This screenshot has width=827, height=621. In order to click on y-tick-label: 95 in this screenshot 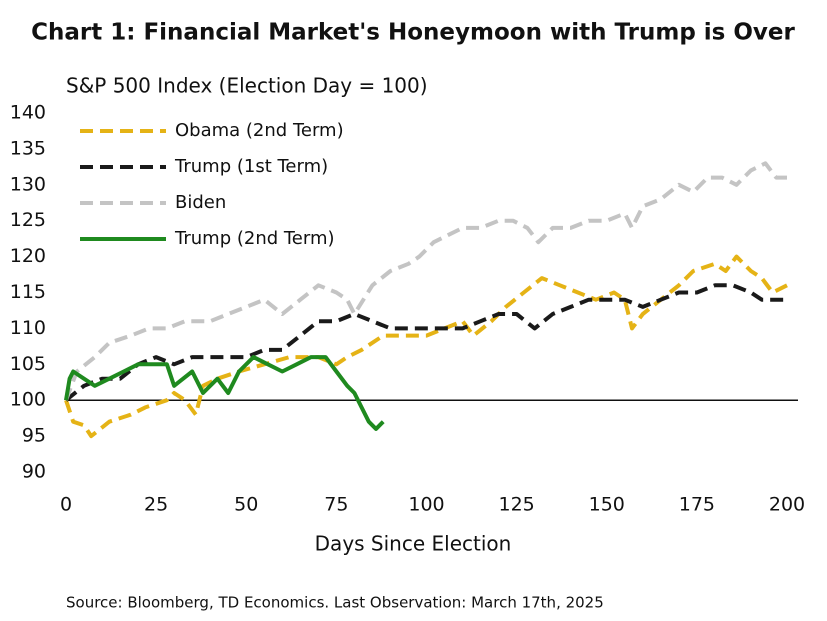, I will do `click(34, 436)`.